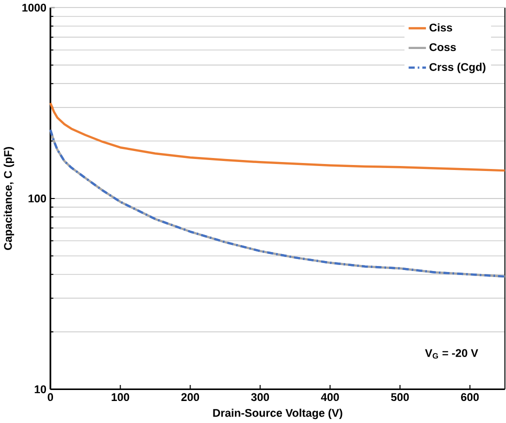 Image resolution: width=506 pixels, height=423 pixels. Describe the element at coordinates (458, 68) in the screenshot. I see `legend-label: Crss (Cgd)` at that location.